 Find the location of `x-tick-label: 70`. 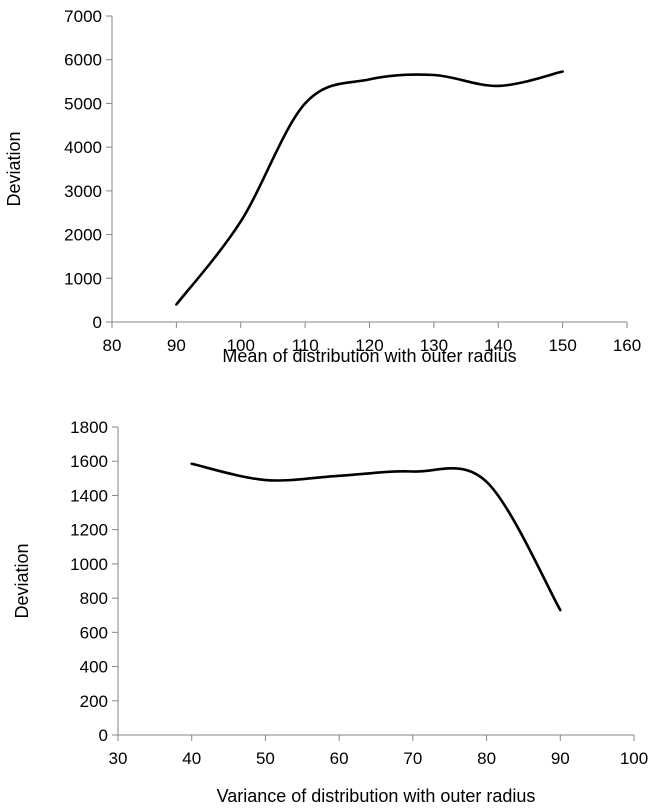

x-tick-label: 70 is located at coordinates (412, 758).